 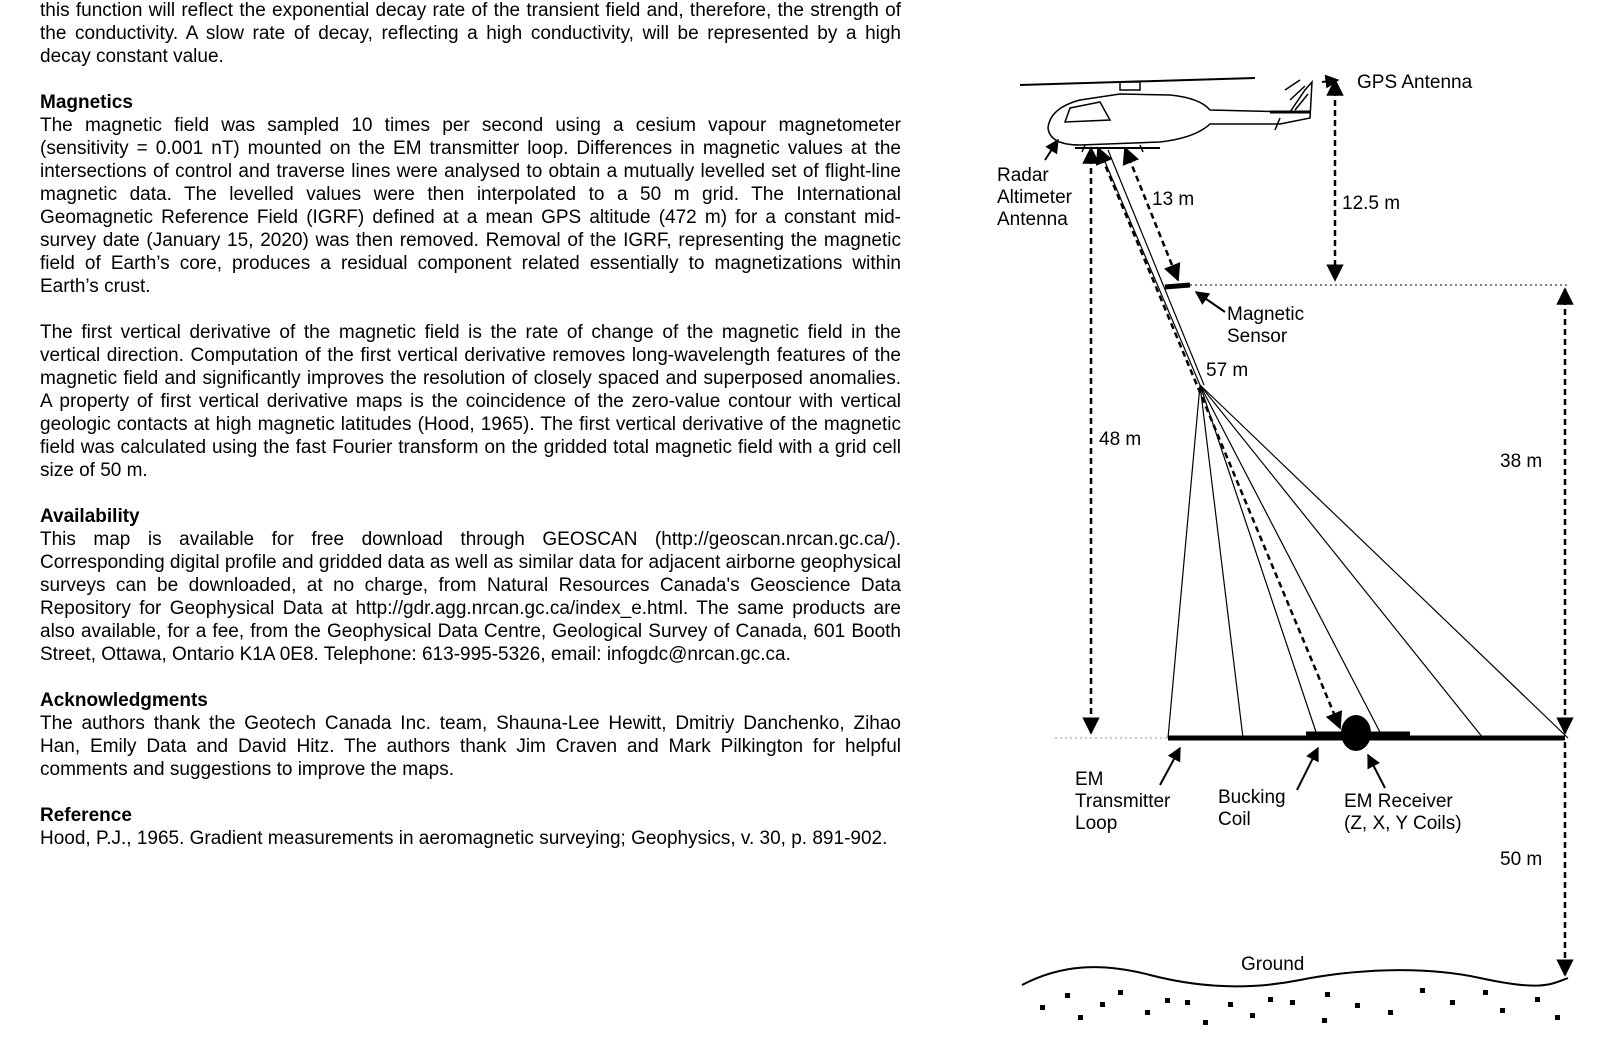 I want to click on label: 13 m, so click(x=1173, y=199).